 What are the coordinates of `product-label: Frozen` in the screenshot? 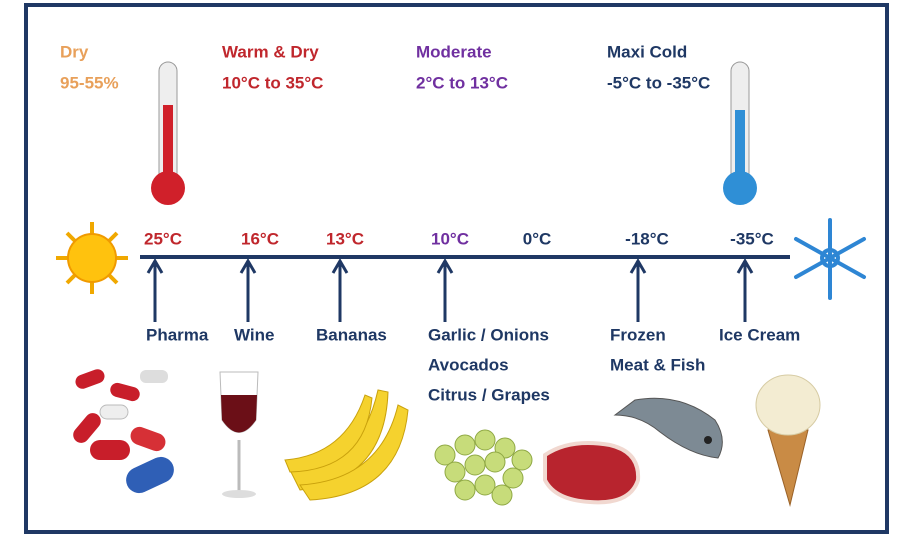 It's located at (638, 334).